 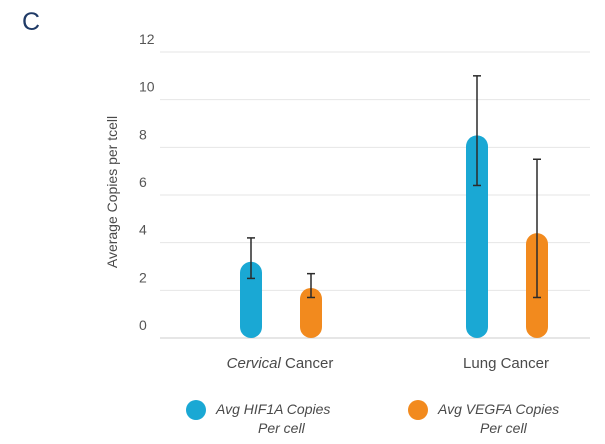 What do you see at coordinates (143, 325) in the screenshot?
I see `y-tick-label: 0` at bounding box center [143, 325].